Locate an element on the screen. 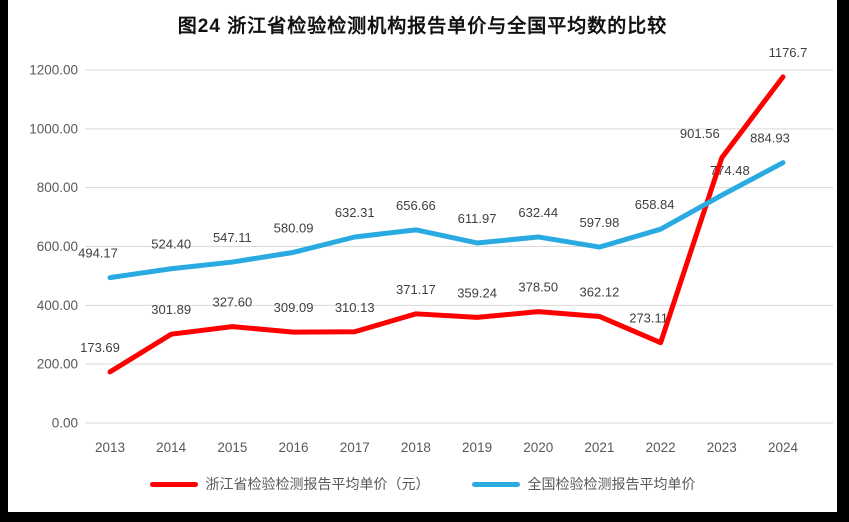 The width and height of the screenshot is (849, 522). data-label: 362.12 is located at coordinates (600, 291).